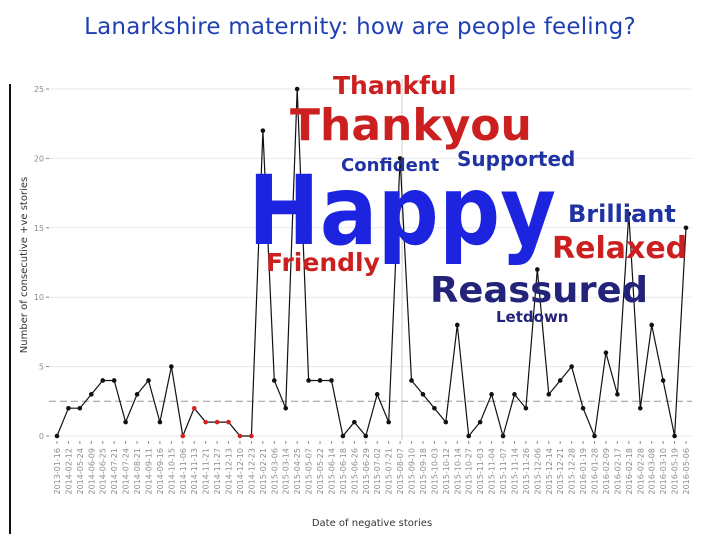  What do you see at coordinates (57, 471) in the screenshot?
I see `x-tick-label: 2013-01-16` at bounding box center [57, 471].